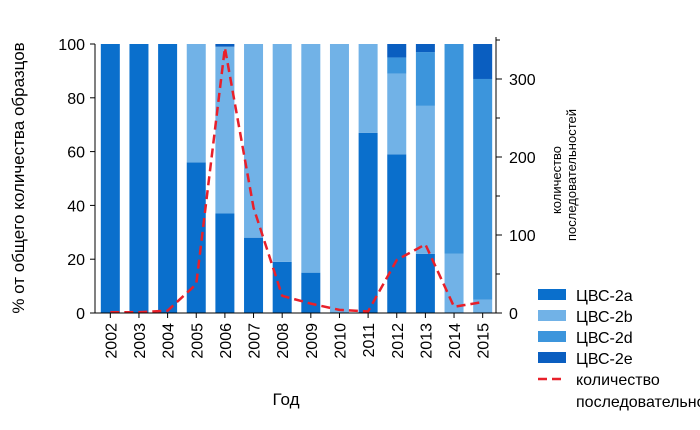  Describe the element at coordinates (556, 180) in the screenshot. I see `right-axis-title-line1: количество` at that location.